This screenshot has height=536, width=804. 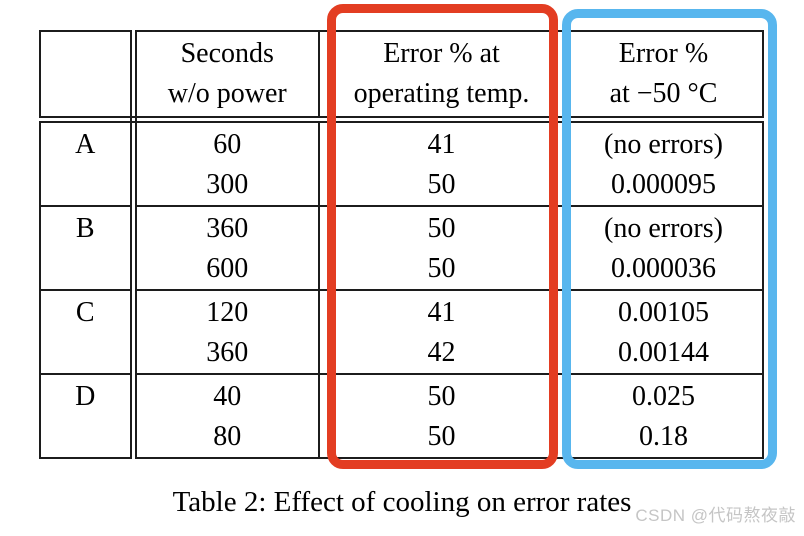 I want to click on cell-value: 80, so click(x=227, y=436).